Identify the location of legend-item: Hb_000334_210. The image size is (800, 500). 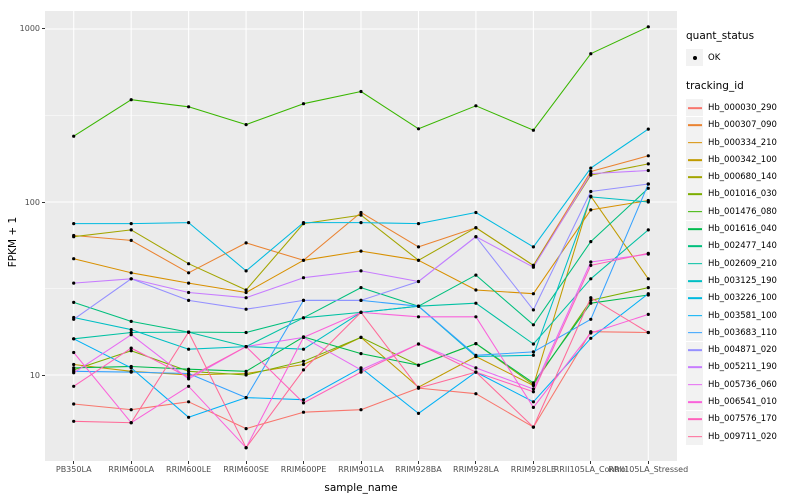
(731, 143).